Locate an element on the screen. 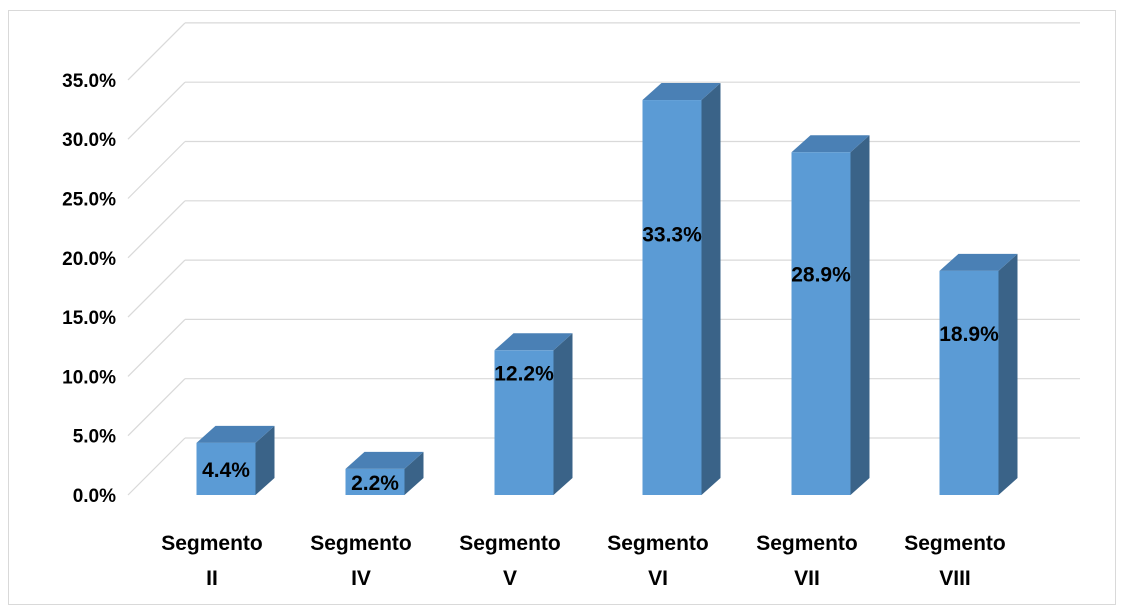 Image resolution: width=1126 pixels, height=610 pixels. x-tick-label: VI is located at coordinates (658, 578).